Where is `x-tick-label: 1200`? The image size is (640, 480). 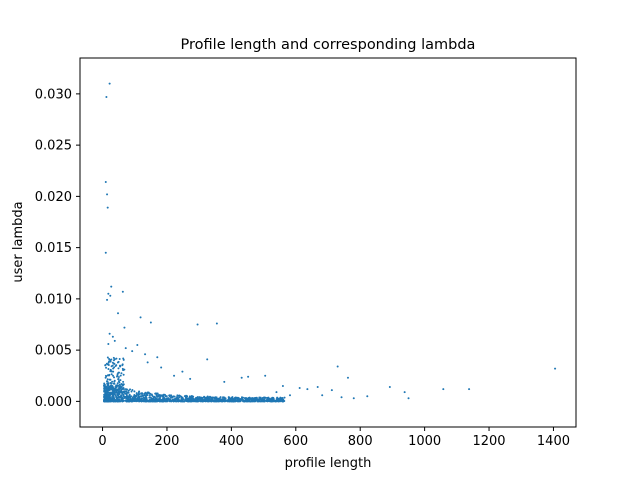
x-tick-label: 1200 is located at coordinates (488, 441).